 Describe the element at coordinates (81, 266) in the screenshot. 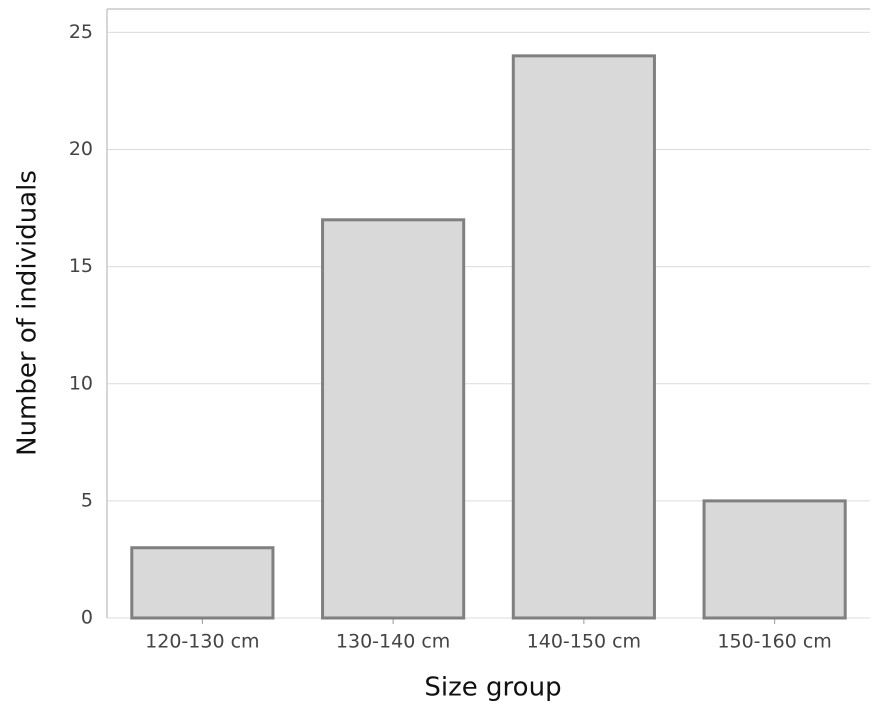

I see `y-tick-label: 15` at that location.